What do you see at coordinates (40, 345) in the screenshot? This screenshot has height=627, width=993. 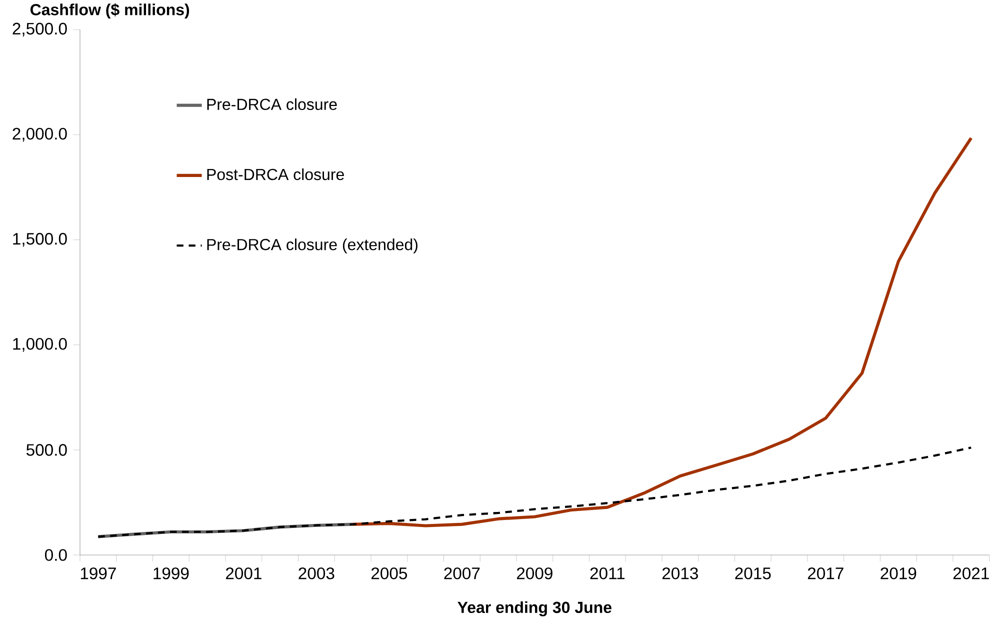 I see `y-tick-label: 1,000.0` at bounding box center [40, 345].